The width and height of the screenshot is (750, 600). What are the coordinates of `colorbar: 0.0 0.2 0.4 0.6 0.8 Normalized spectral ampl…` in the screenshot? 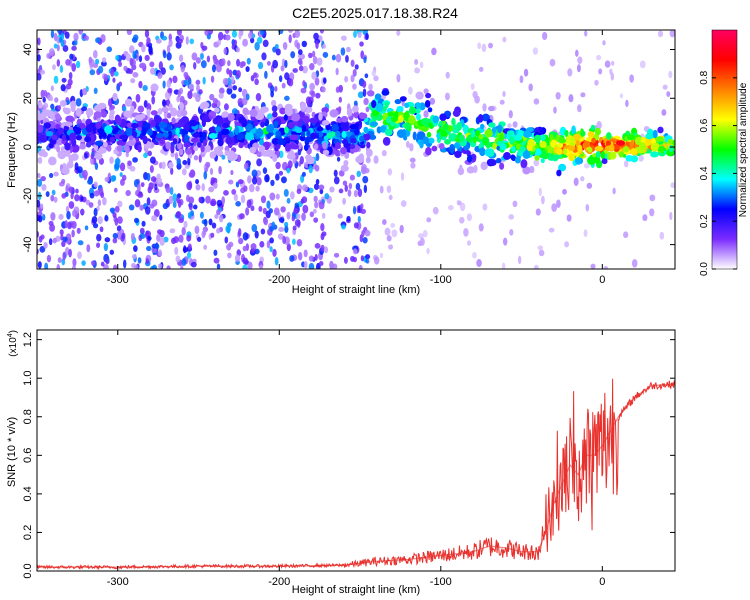 It's located at (724, 152).